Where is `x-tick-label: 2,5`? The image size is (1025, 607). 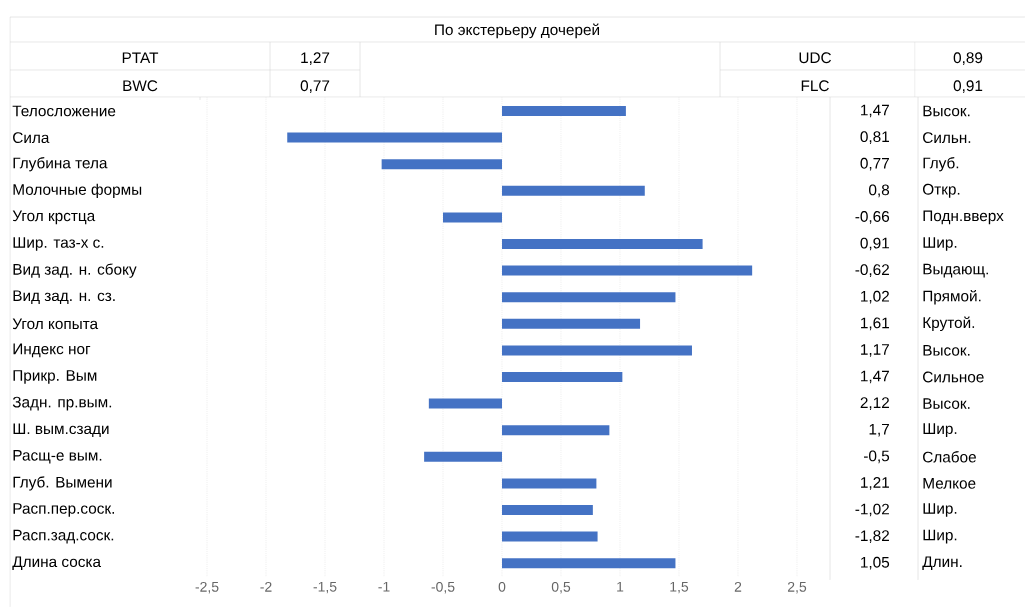
x-tick-label: 2,5 is located at coordinates (797, 587).